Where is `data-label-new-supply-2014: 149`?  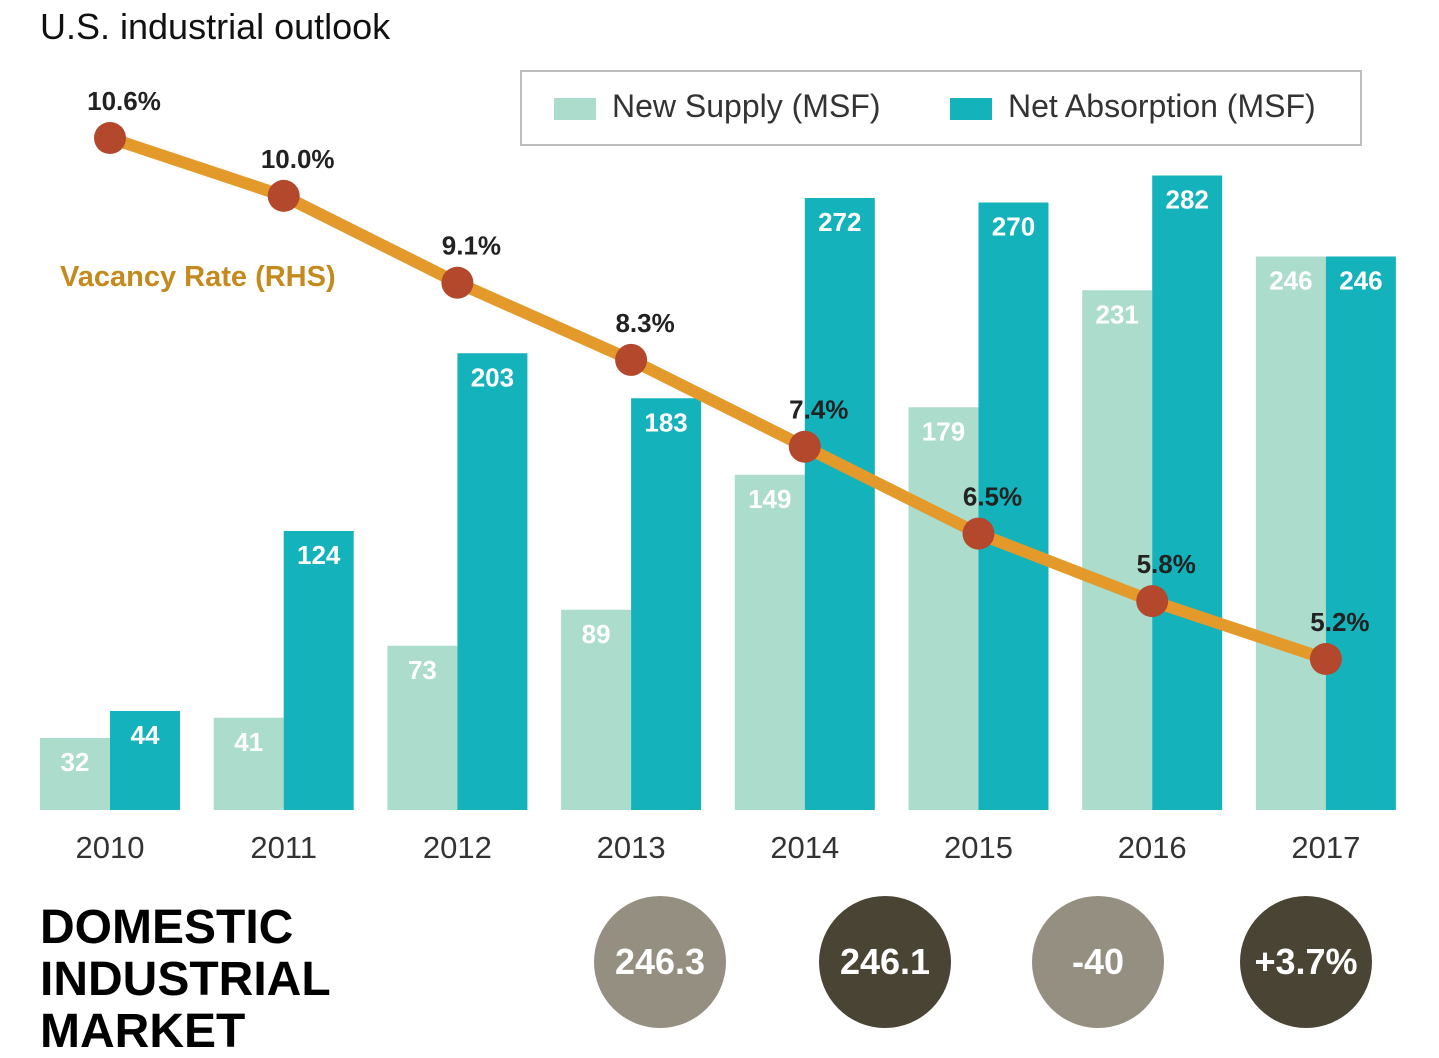
data-label-new-supply-2014: 149 is located at coordinates (769, 499).